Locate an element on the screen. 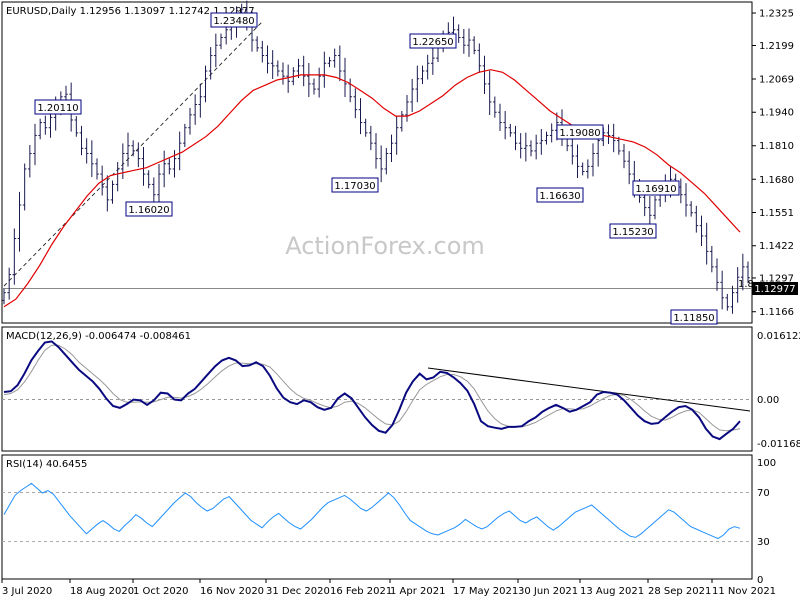  price-label-1.15230: 1.15230 is located at coordinates (633, 231).